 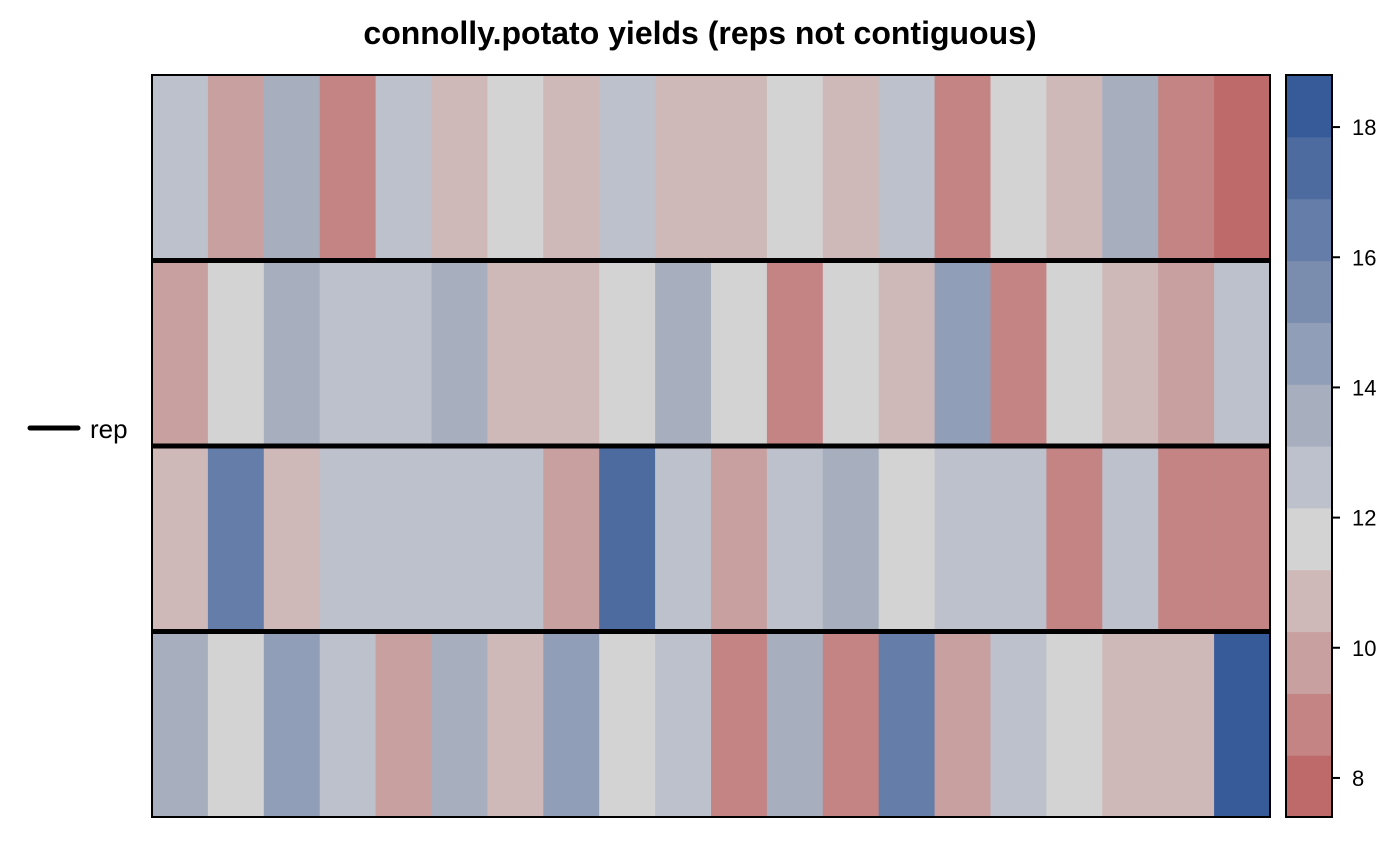 I want to click on colorbar-tick-label: 10, so click(x=1364, y=648).